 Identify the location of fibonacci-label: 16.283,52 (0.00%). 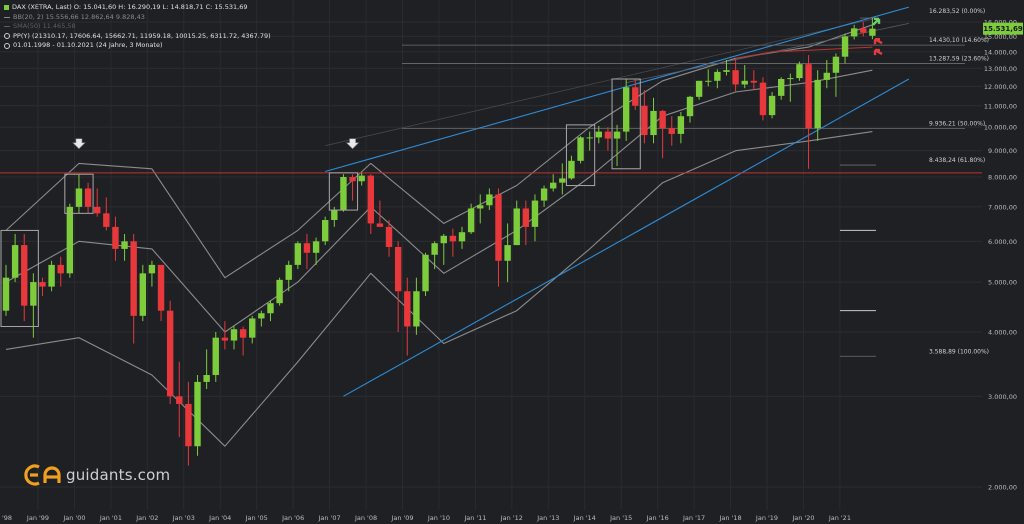
(957, 11).